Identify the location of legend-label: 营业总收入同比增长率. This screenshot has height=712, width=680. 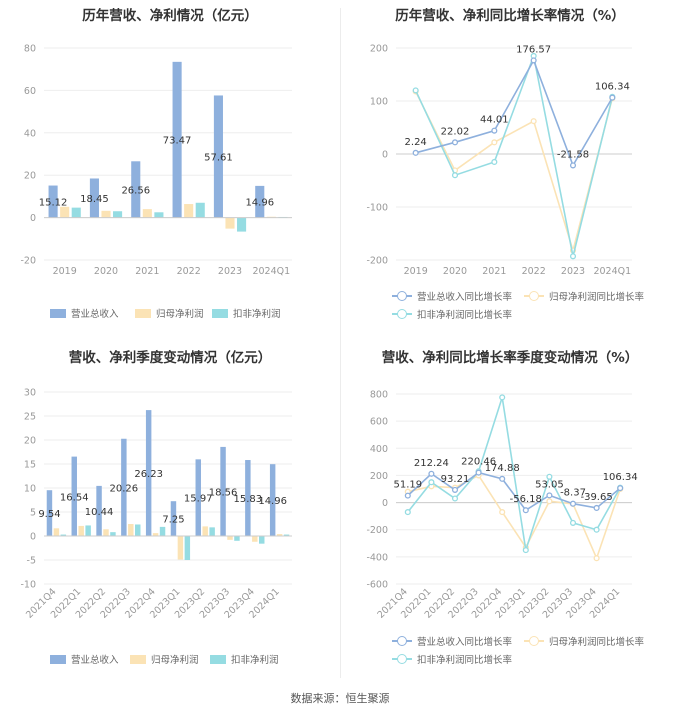
(465, 642).